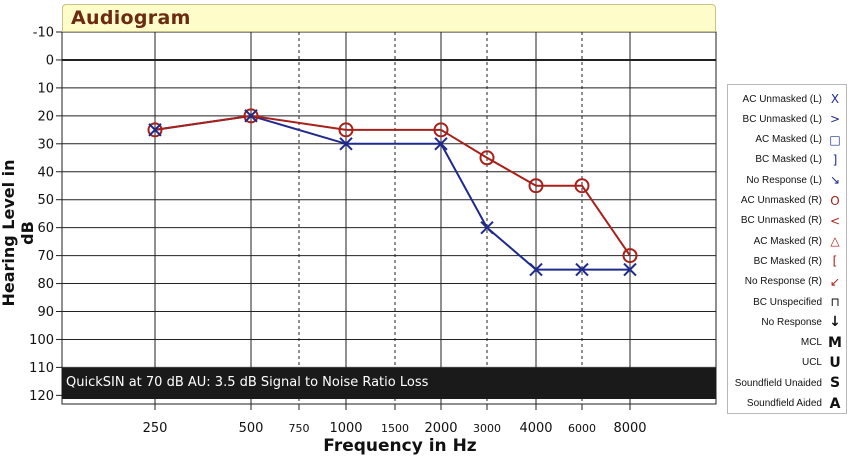 The image size is (860, 460). I want to click on legend-symbol-icon: U, so click(835, 362).